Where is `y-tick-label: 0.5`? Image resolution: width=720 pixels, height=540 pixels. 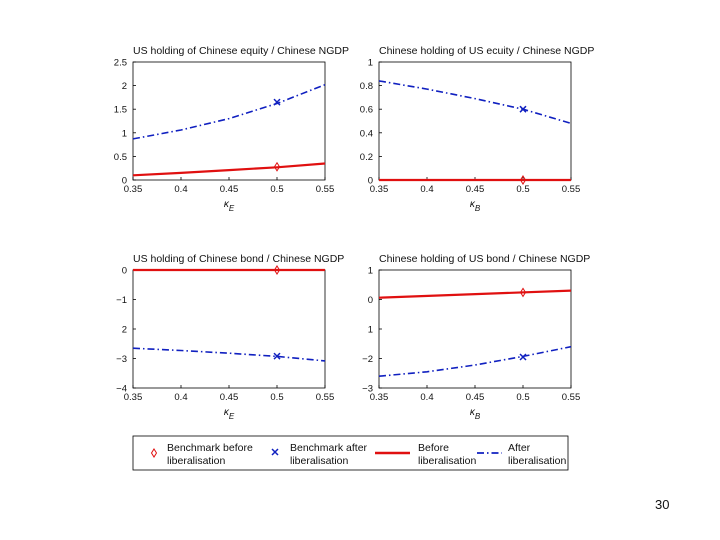 y-tick-label: 0.5 is located at coordinates (120, 157).